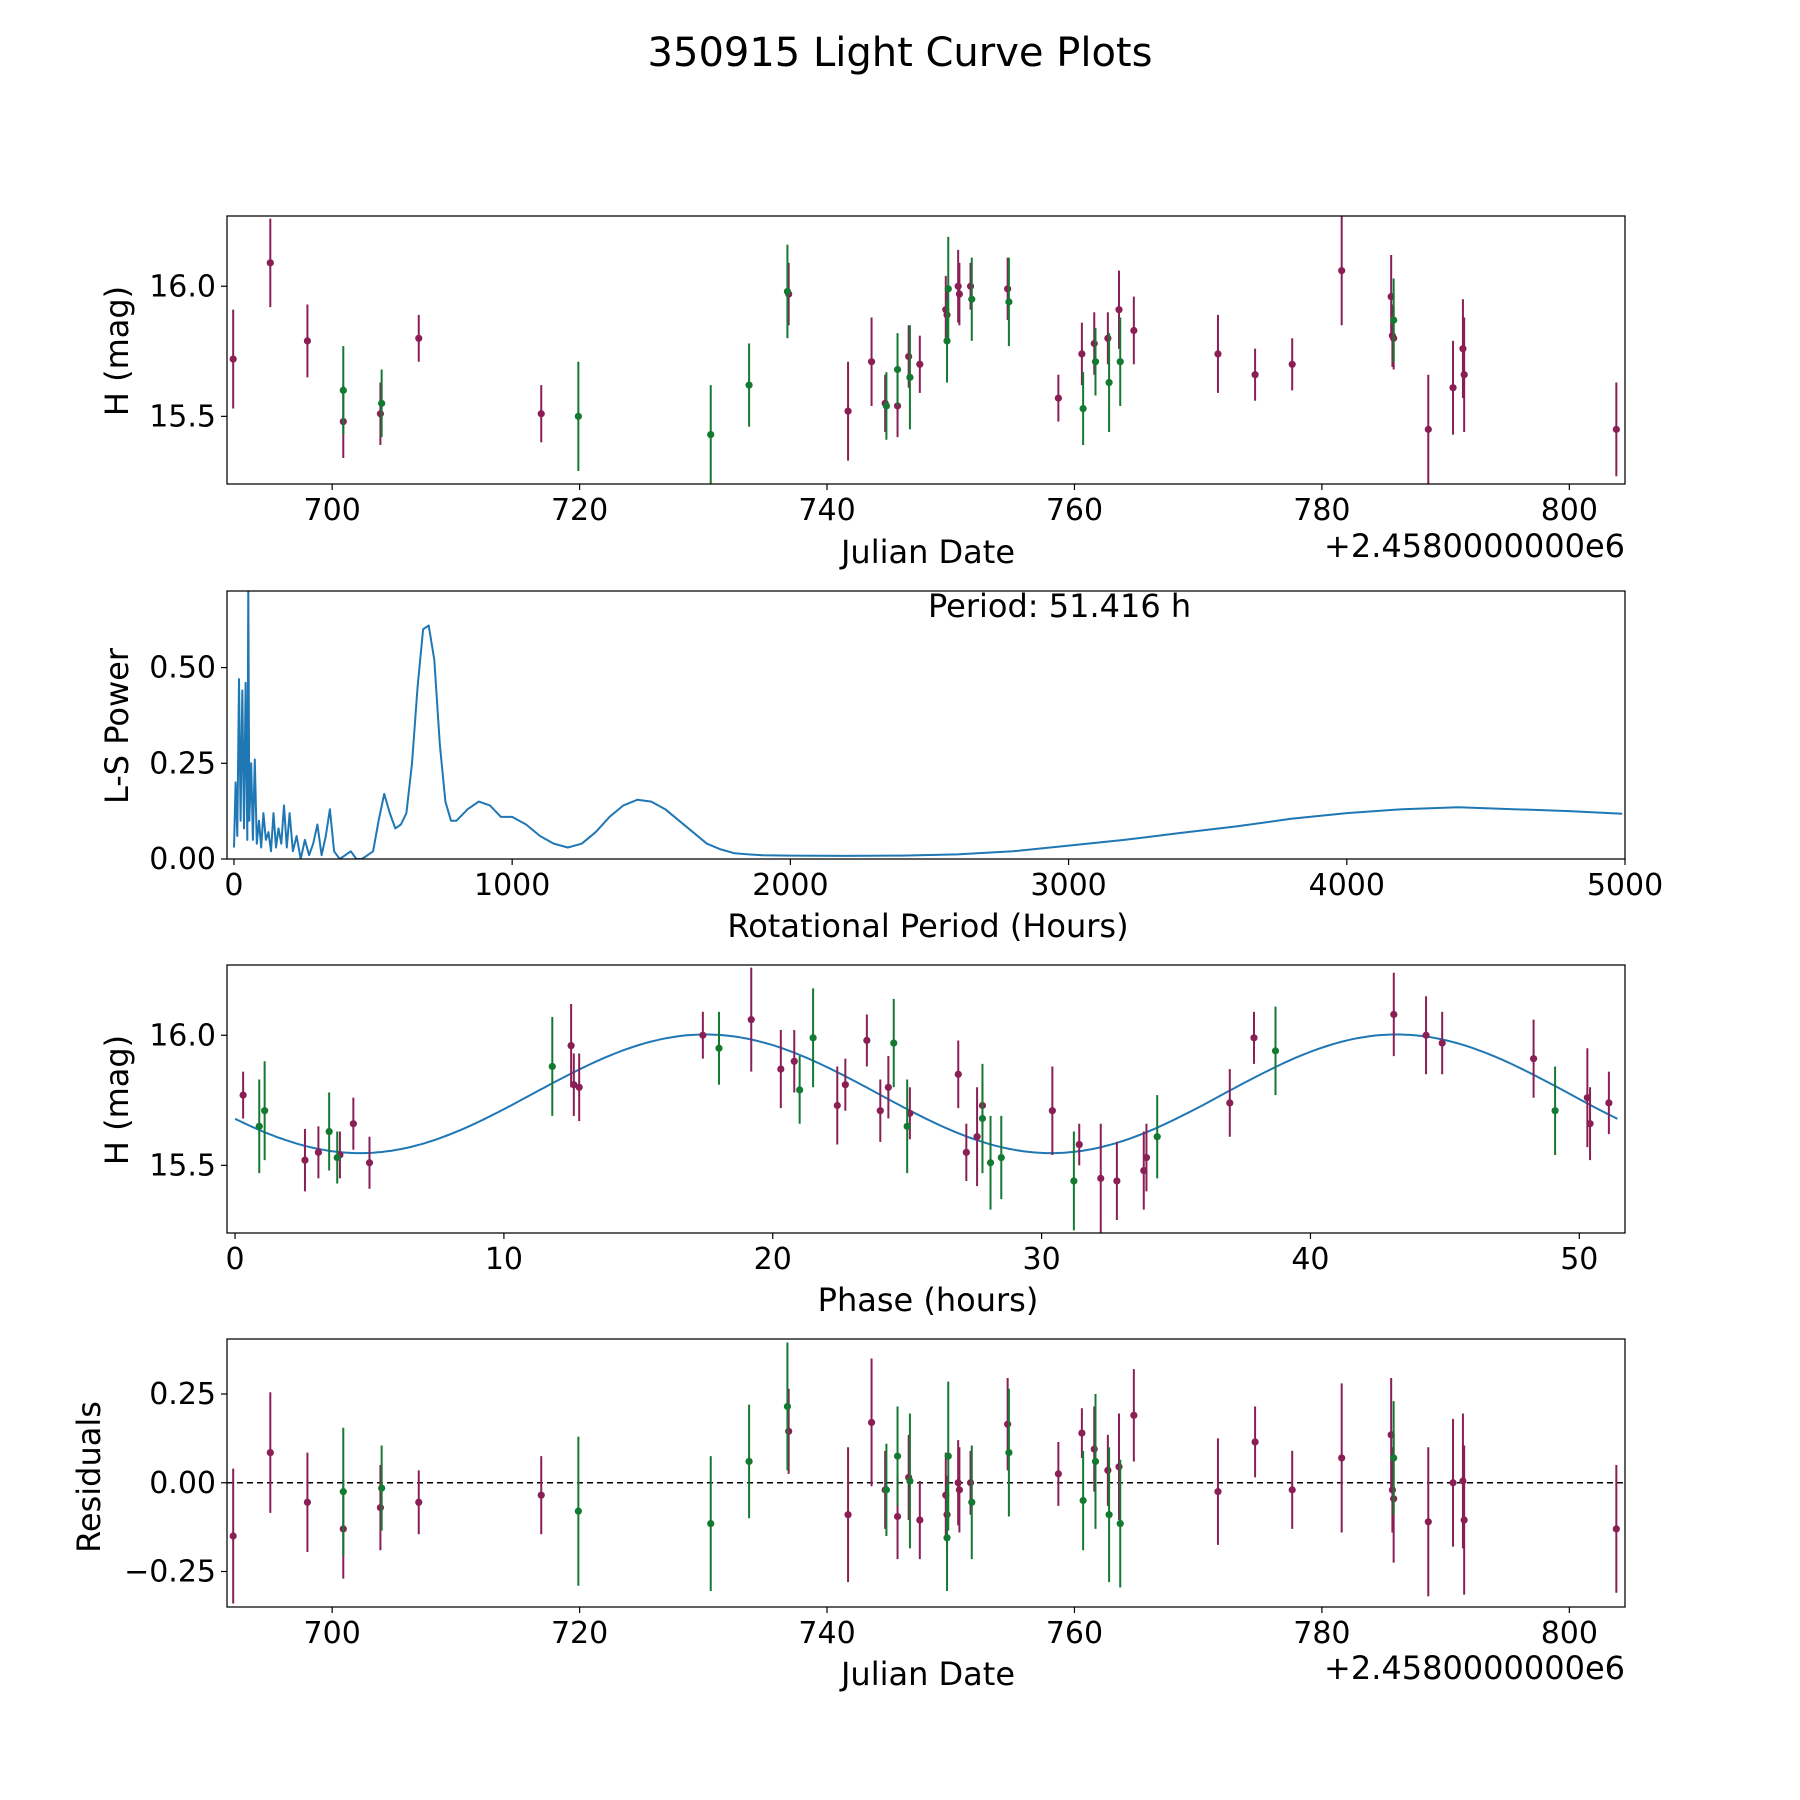 The image size is (1800, 1800). What do you see at coordinates (182, 763) in the screenshot?
I see `y-tick-label: 0.25` at bounding box center [182, 763].